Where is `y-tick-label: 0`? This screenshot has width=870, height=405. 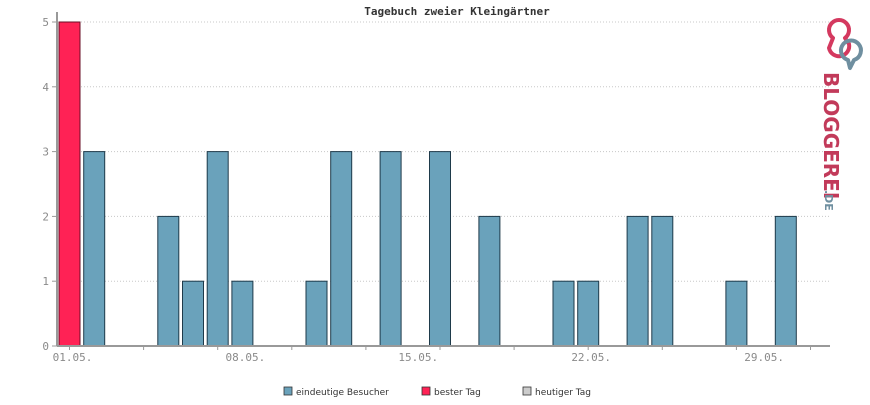 y-tick-label: 0 is located at coordinates (45, 346).